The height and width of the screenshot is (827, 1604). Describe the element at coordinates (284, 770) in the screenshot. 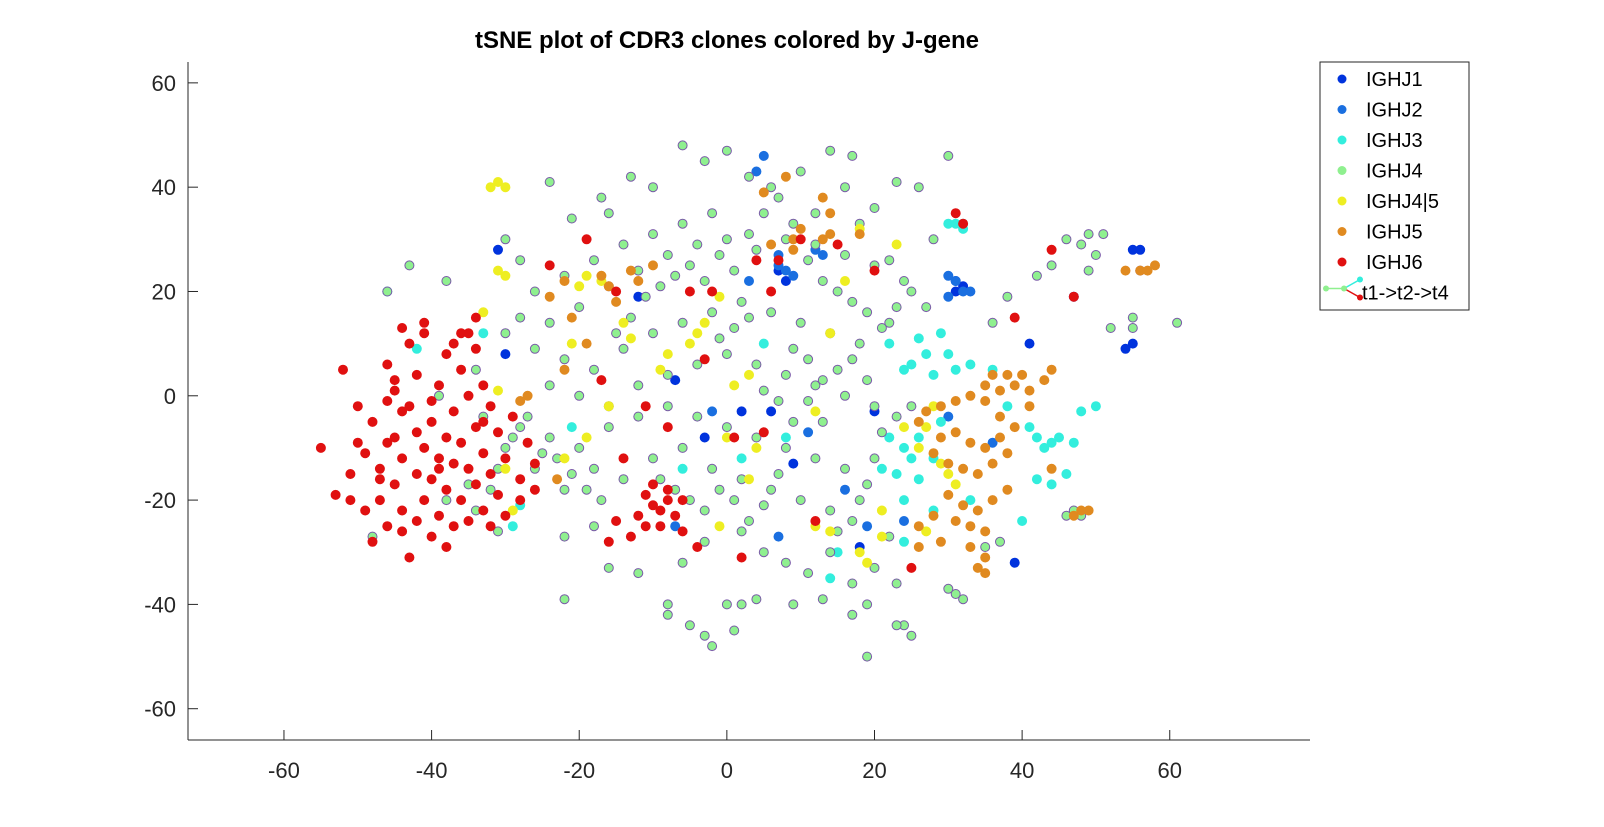

I see `x-tick-label: -60` at that location.